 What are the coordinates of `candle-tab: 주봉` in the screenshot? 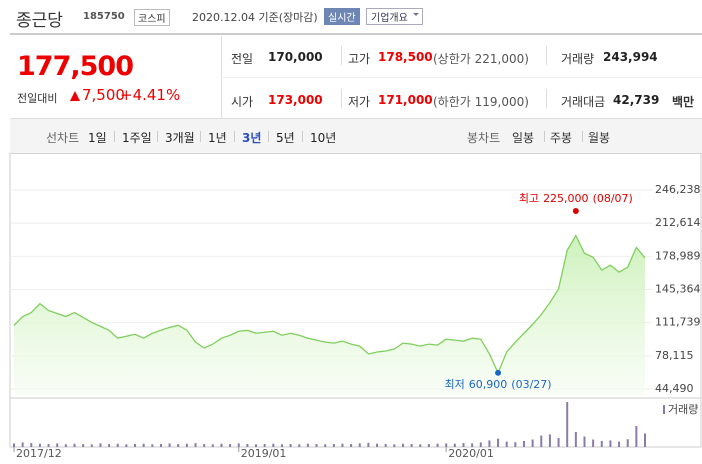 It's located at (561, 138).